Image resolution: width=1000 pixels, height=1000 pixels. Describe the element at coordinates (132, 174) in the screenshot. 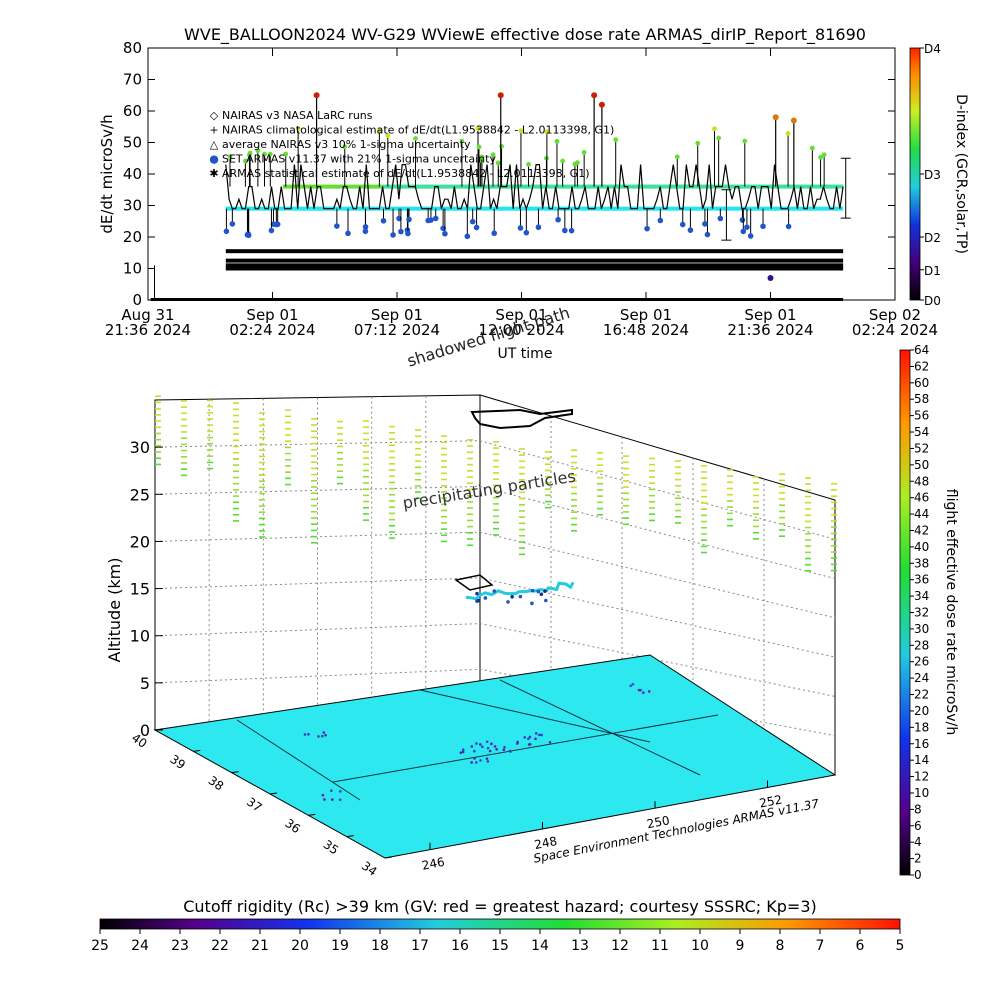

I see `y-tick-label: 40` at that location.